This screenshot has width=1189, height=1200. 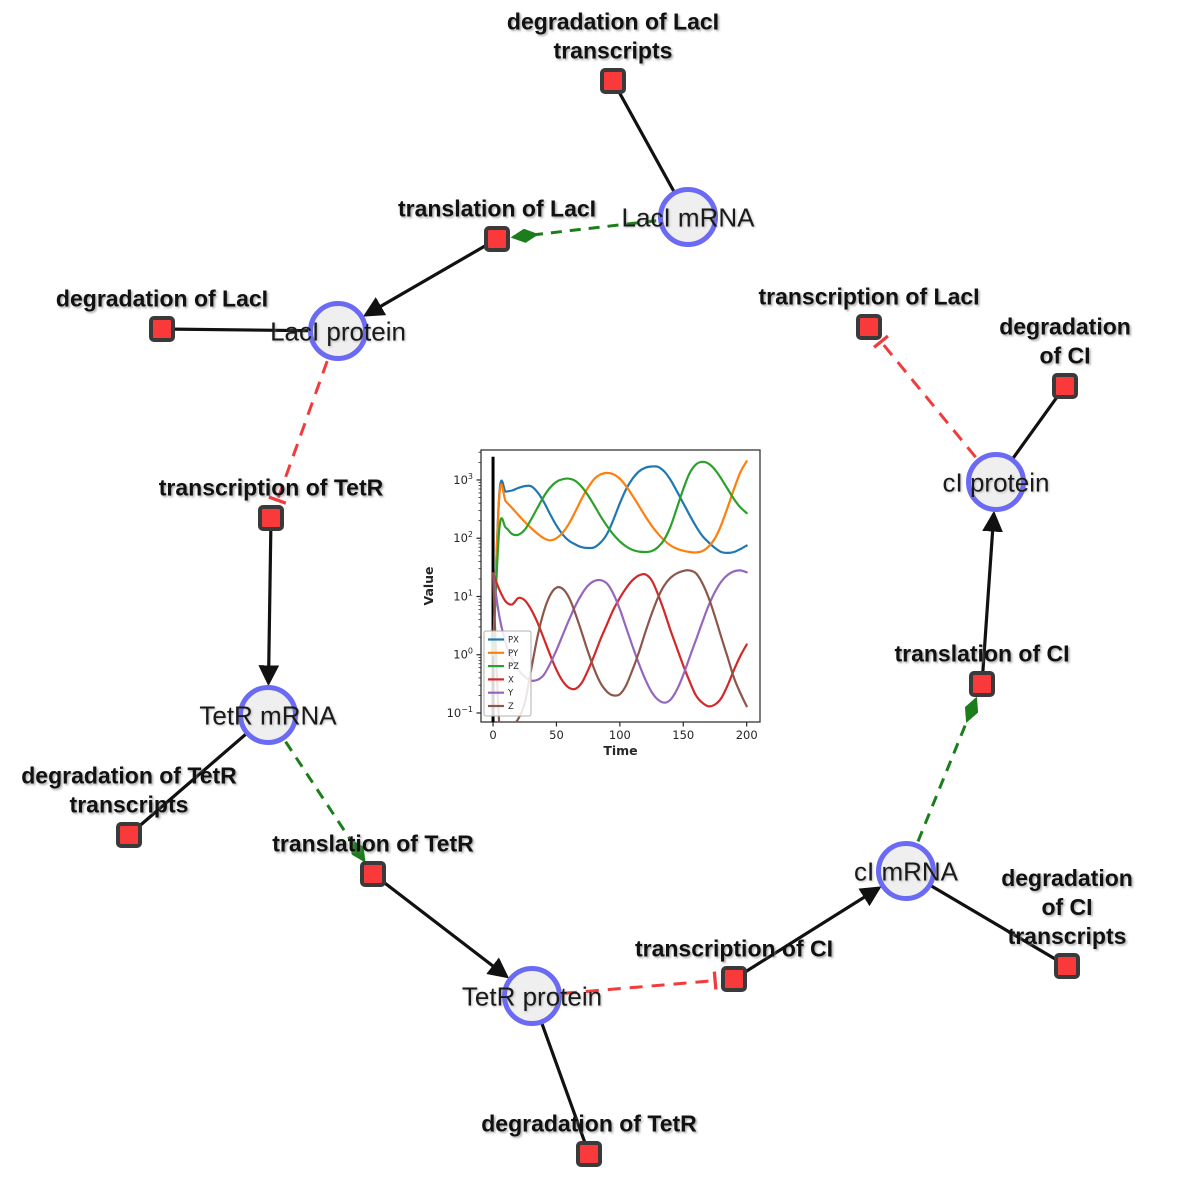 I want to click on species-label-ci-protein: cI protein, so click(x=996, y=482).